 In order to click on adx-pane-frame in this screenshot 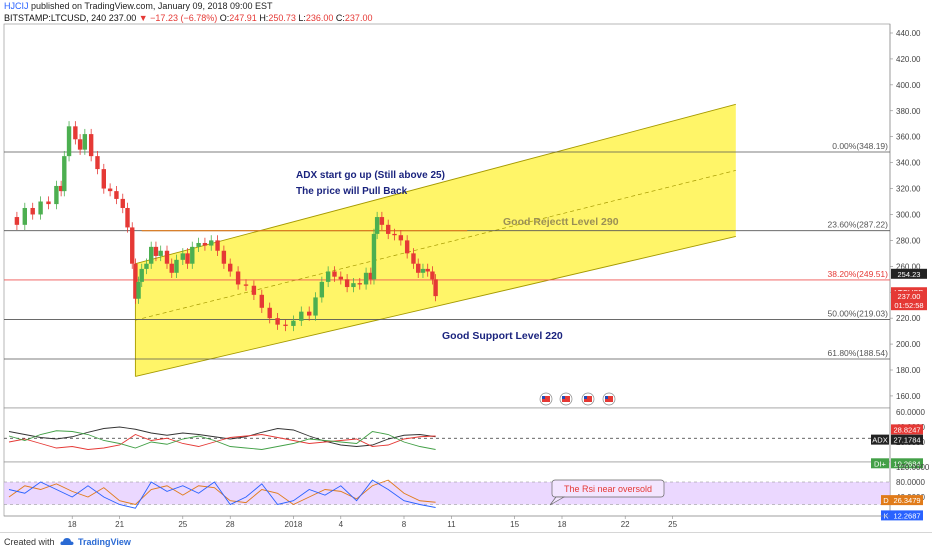, I will do `click(447, 435)`.